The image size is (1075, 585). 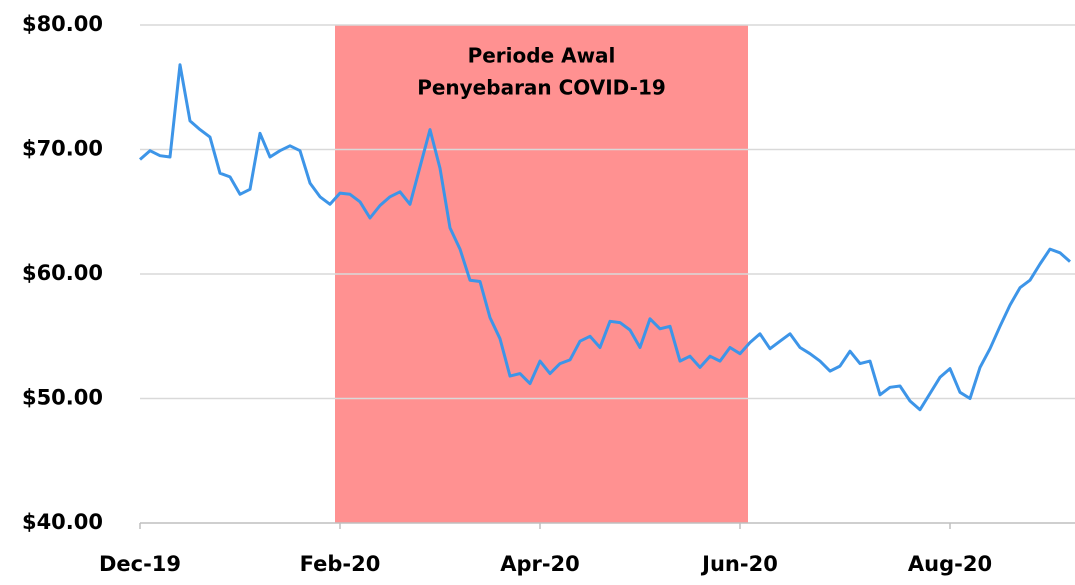 I want to click on y-tick-label: $50.00, so click(x=62, y=398).